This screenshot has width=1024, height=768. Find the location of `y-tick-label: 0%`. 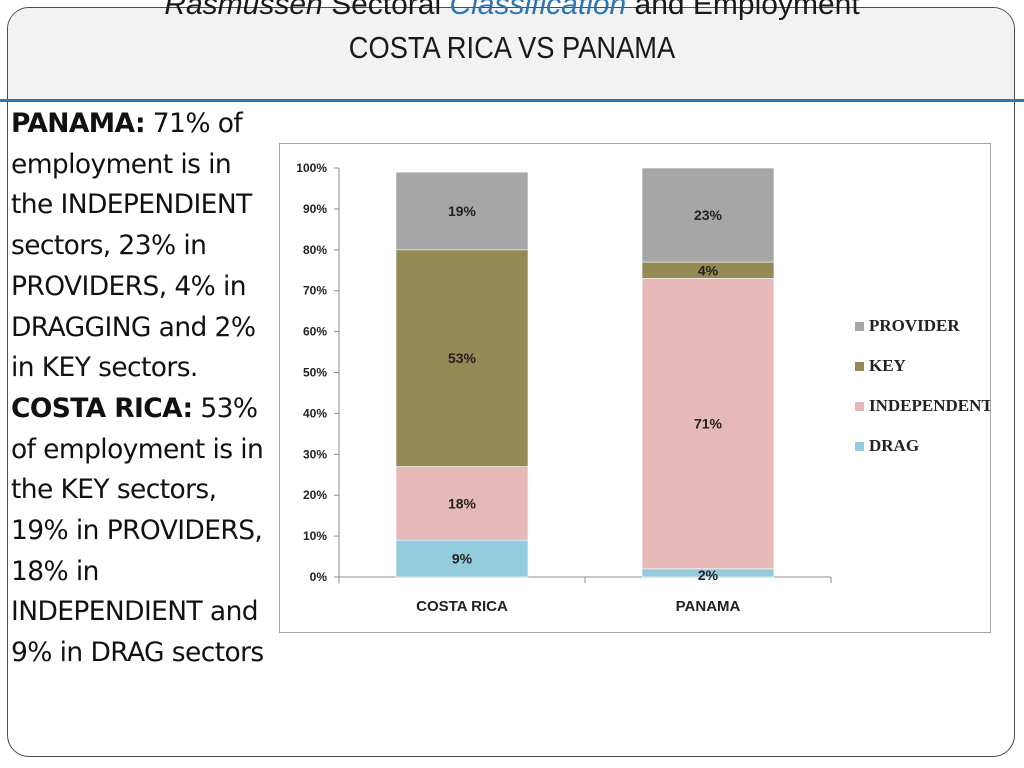

y-tick-label: 0% is located at coordinates (319, 577).